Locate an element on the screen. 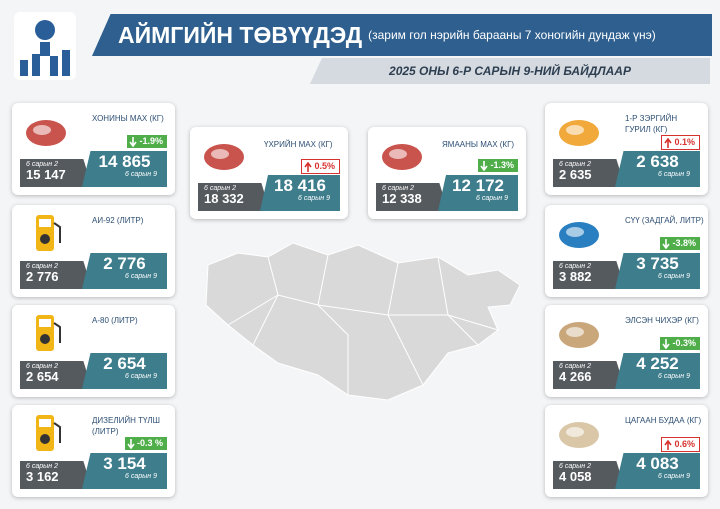 The width and height of the screenshot is (720, 509). change-badge: 0.1% is located at coordinates (680, 142).